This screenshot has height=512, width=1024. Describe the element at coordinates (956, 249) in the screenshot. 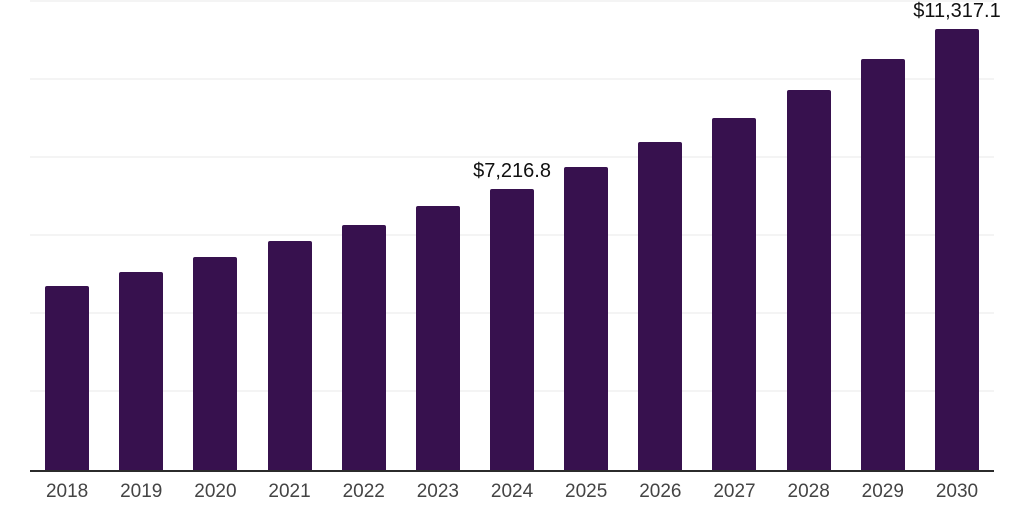

I see `bar-2030` at that location.